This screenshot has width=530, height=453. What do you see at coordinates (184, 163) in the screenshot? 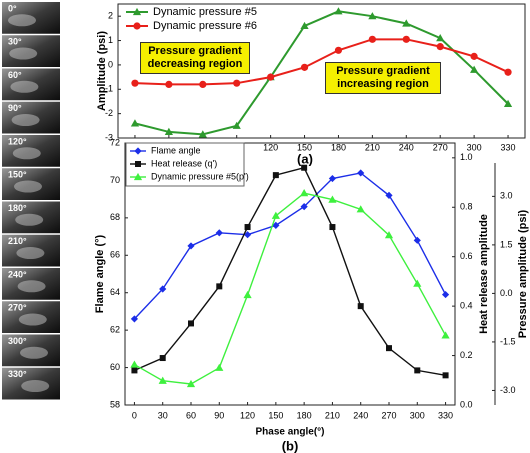
I see `legend-label: Heat release (q')` at bounding box center [184, 163].